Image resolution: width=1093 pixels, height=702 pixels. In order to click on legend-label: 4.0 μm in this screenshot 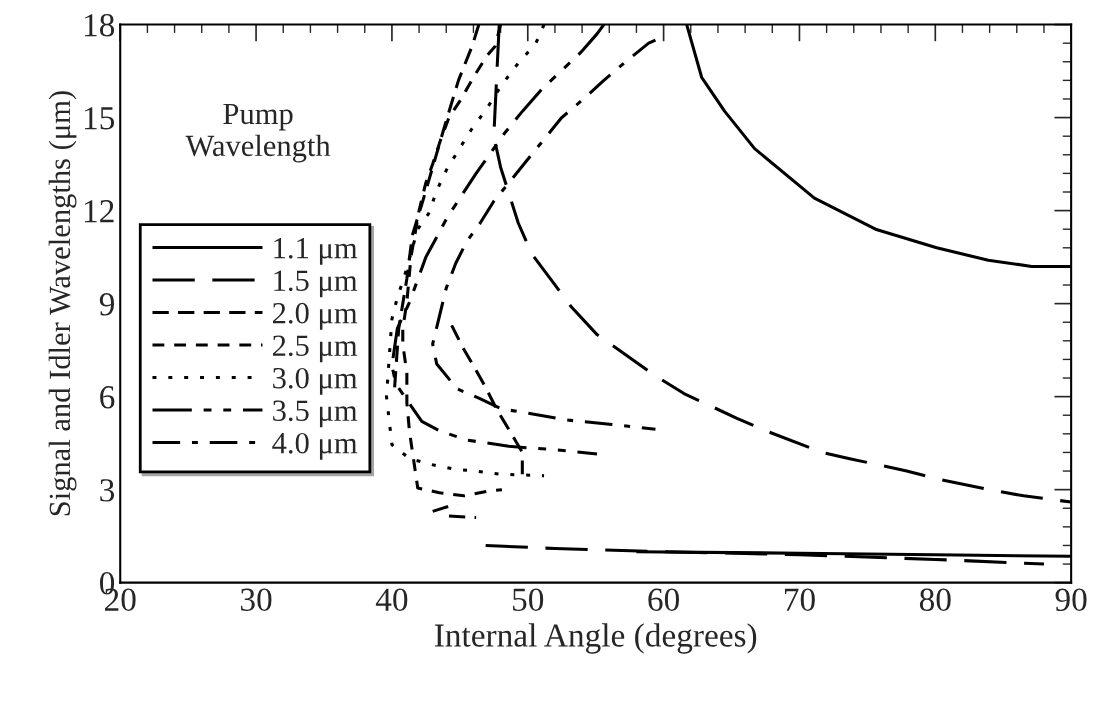, I will do `click(315, 446)`.